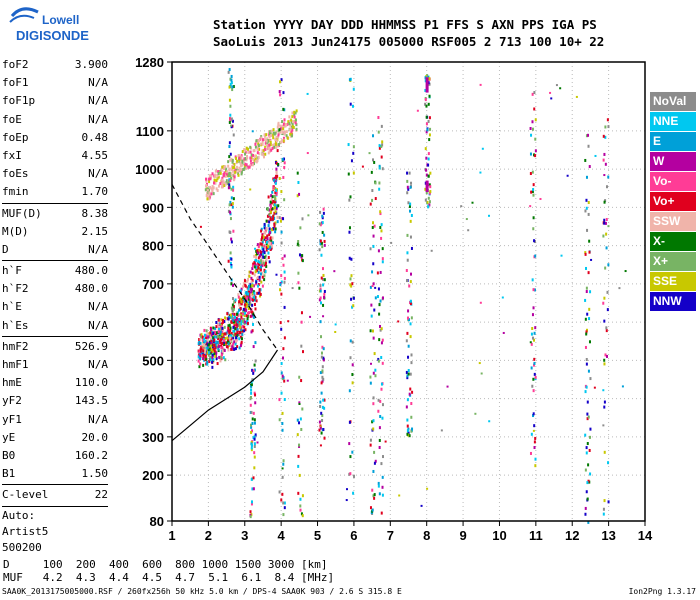 The width and height of the screenshot is (700, 600). Describe the element at coordinates (55, 156) in the screenshot. I see `param-row: fxI 4.55` at that location.